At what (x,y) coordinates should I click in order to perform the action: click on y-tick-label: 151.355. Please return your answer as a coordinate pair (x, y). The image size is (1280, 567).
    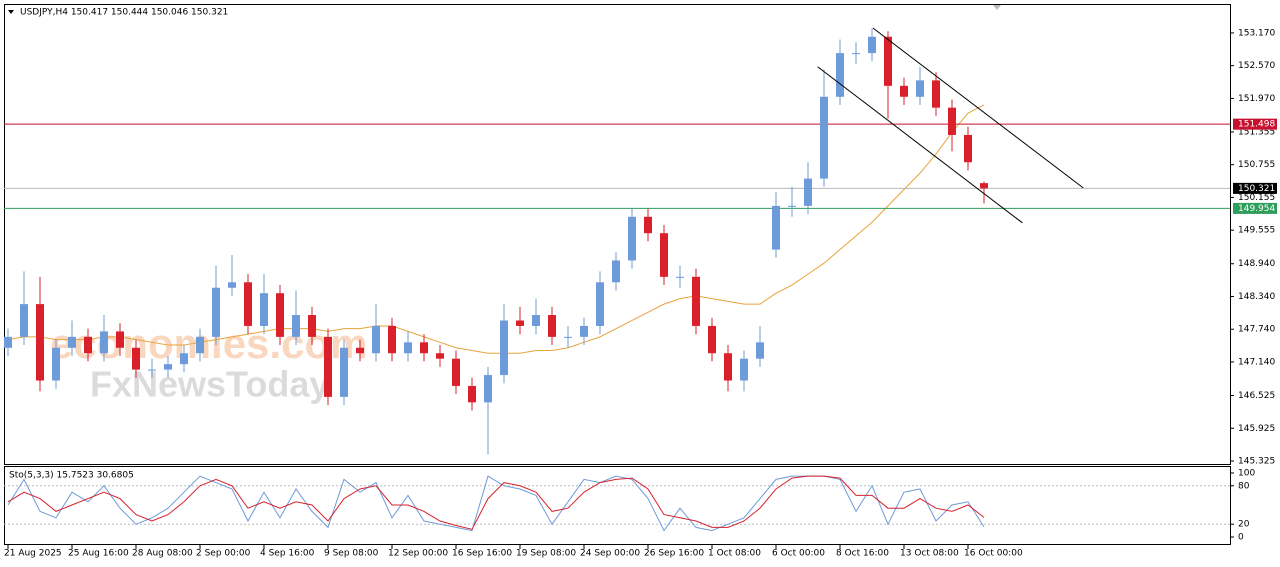
    Looking at the image, I should click on (1256, 132).